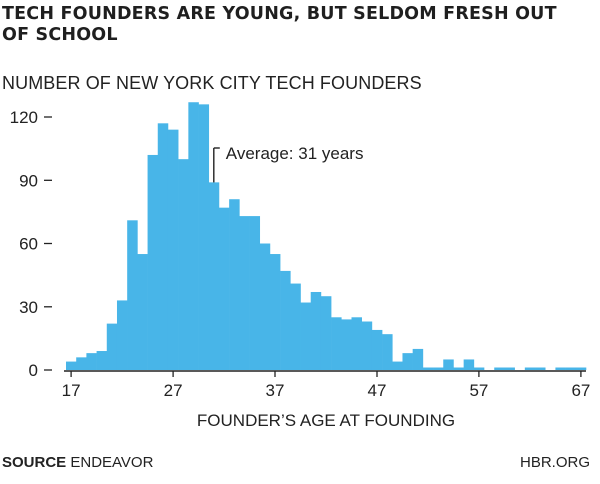 This screenshot has width=600, height=484. Describe the element at coordinates (33, 370) in the screenshot. I see `y-tick-label-0: 0` at that location.